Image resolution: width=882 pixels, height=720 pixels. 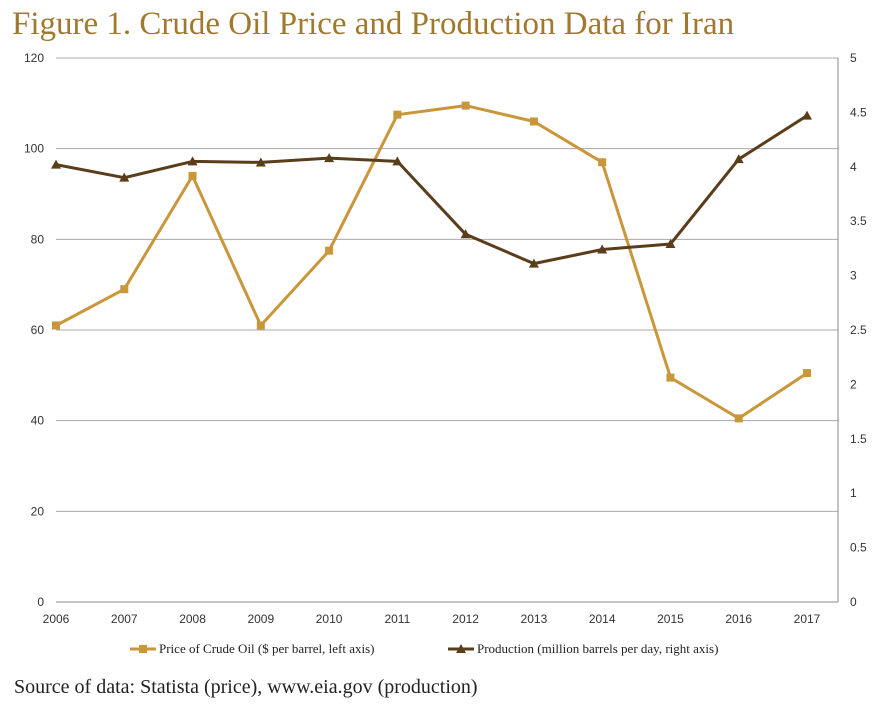 I want to click on left-tick-label: 120, so click(x=34, y=58).